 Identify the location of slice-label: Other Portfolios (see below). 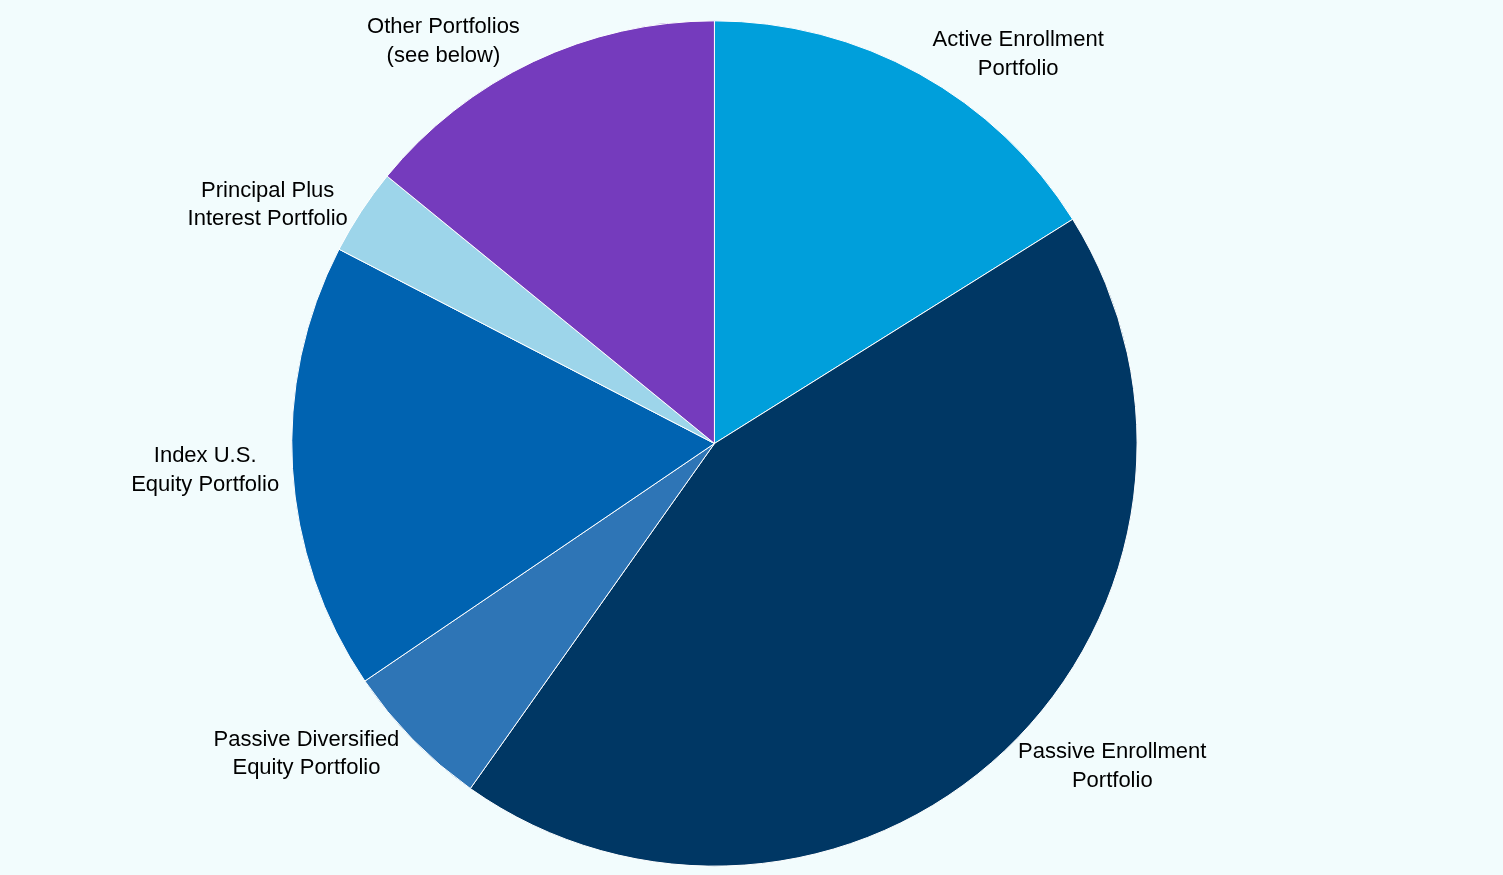
(443, 39).